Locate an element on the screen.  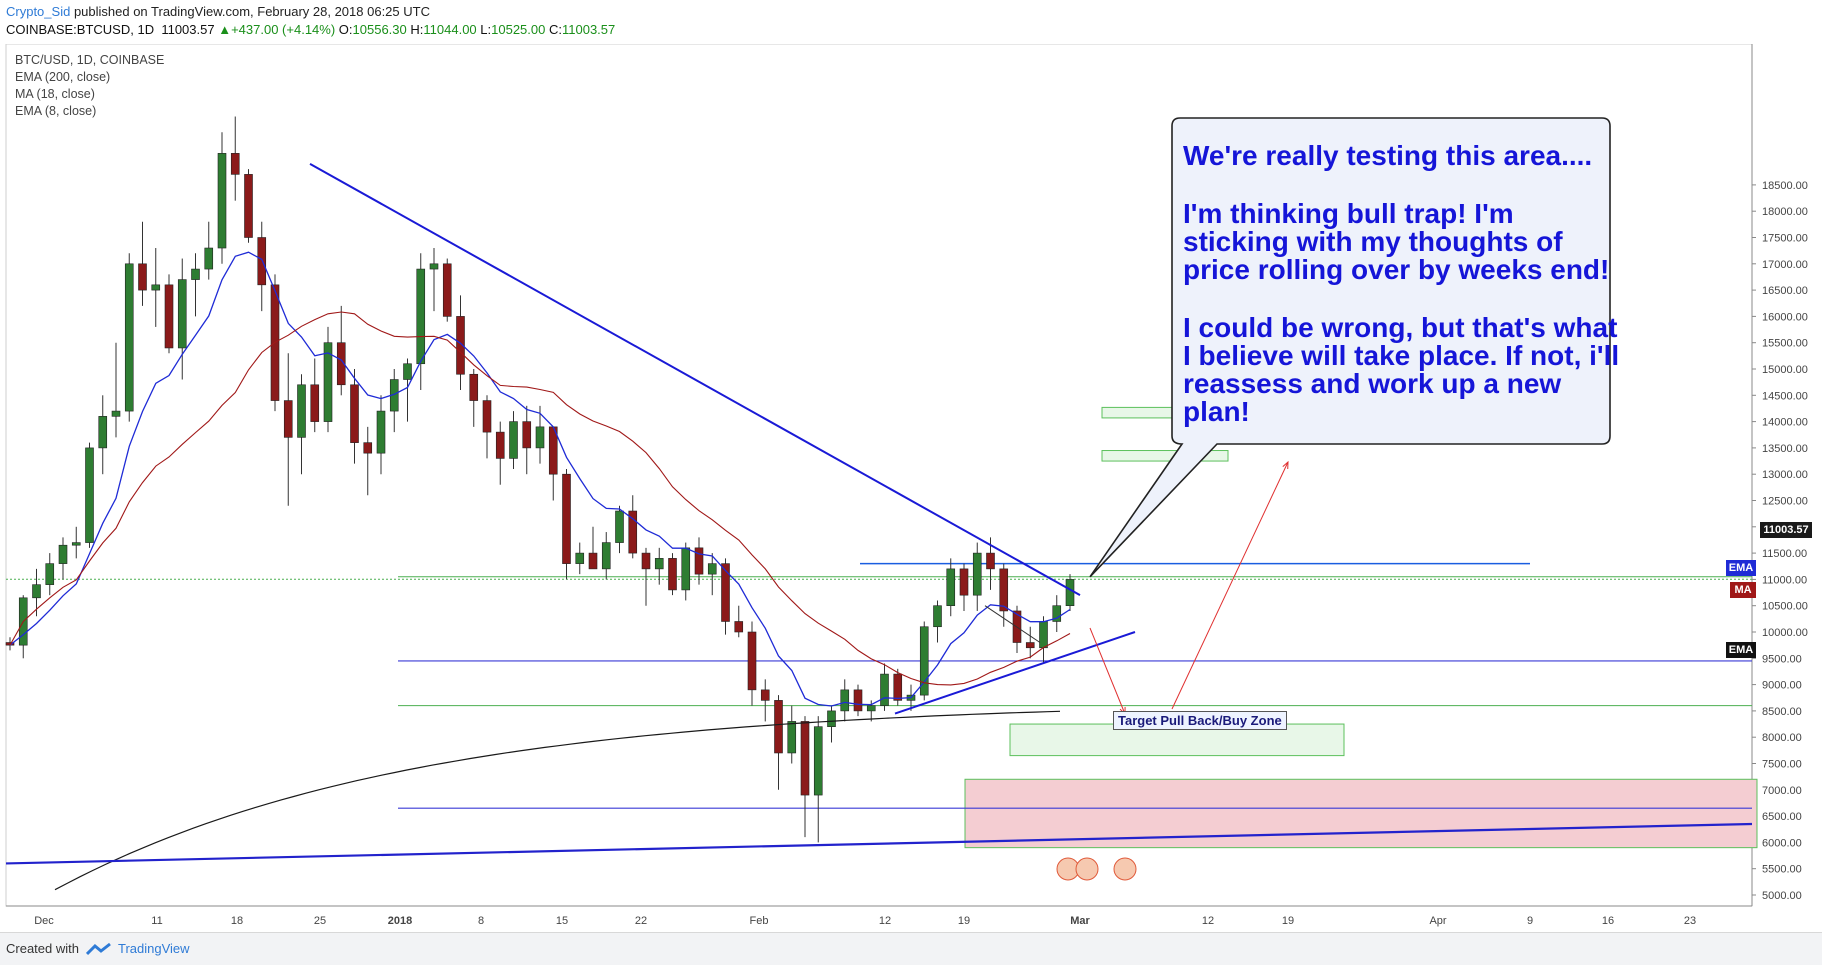
price-tick-label: 14000.00 is located at coordinates (1785, 423).